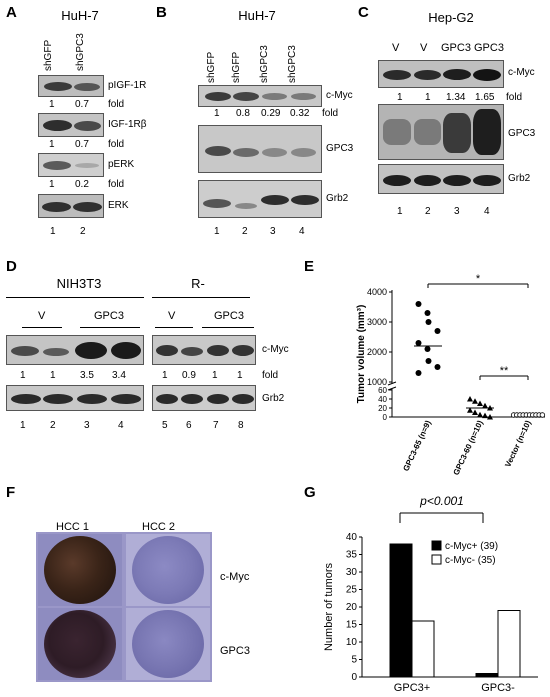  I want to click on y-tick-label: 2000, so click(377, 352).